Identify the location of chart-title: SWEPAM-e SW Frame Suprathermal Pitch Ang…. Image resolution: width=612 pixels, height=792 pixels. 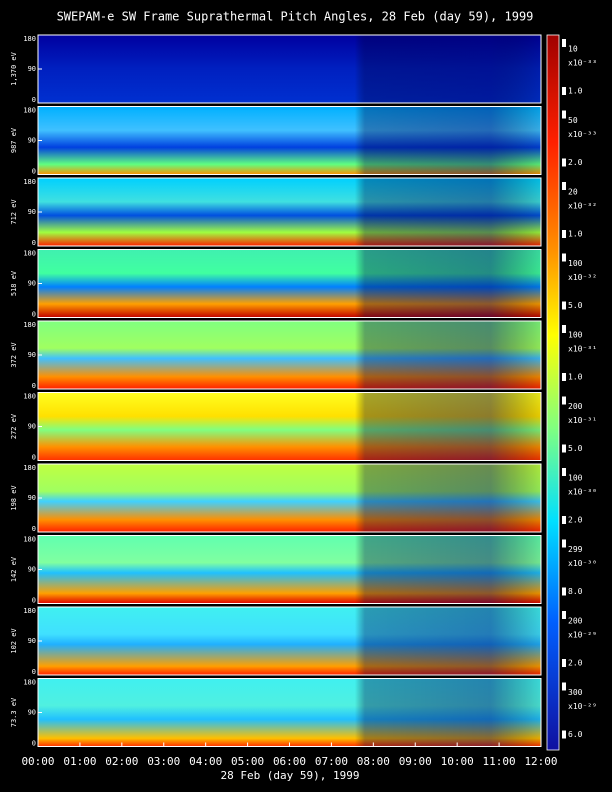
(295, 17).